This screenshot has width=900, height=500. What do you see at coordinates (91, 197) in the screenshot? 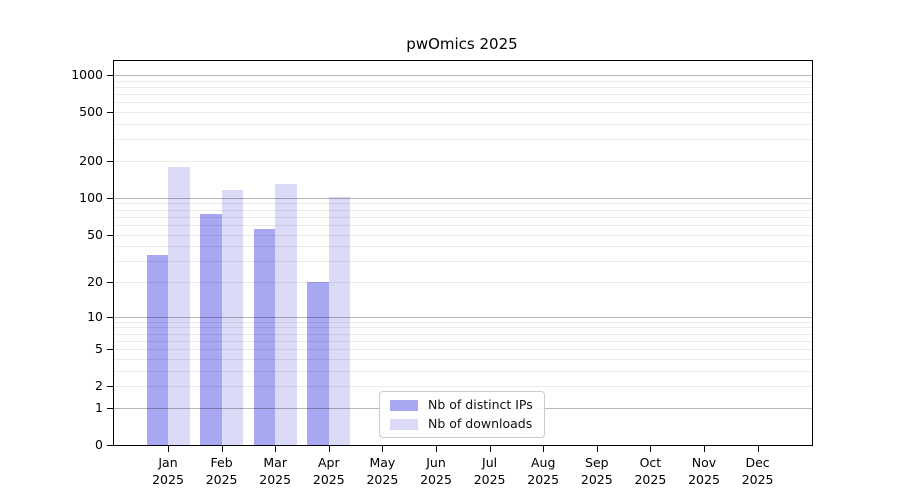
I see `y-tick-label: 100` at bounding box center [91, 197].